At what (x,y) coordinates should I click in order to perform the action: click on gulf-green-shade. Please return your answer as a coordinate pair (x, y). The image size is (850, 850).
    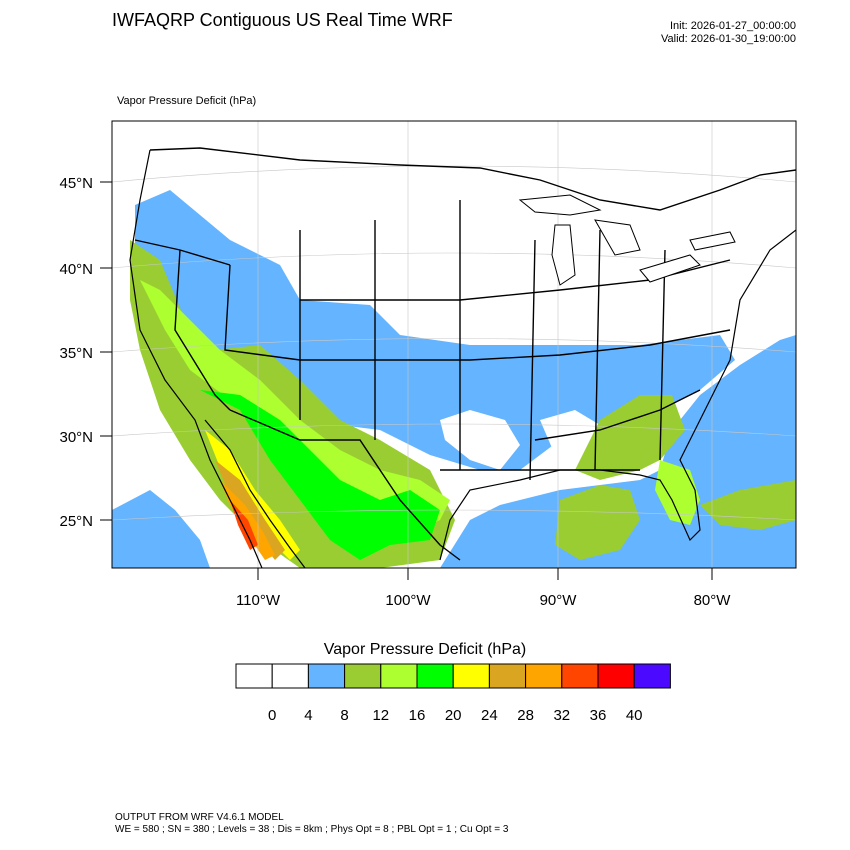
    Looking at the image, I should click on (597, 522).